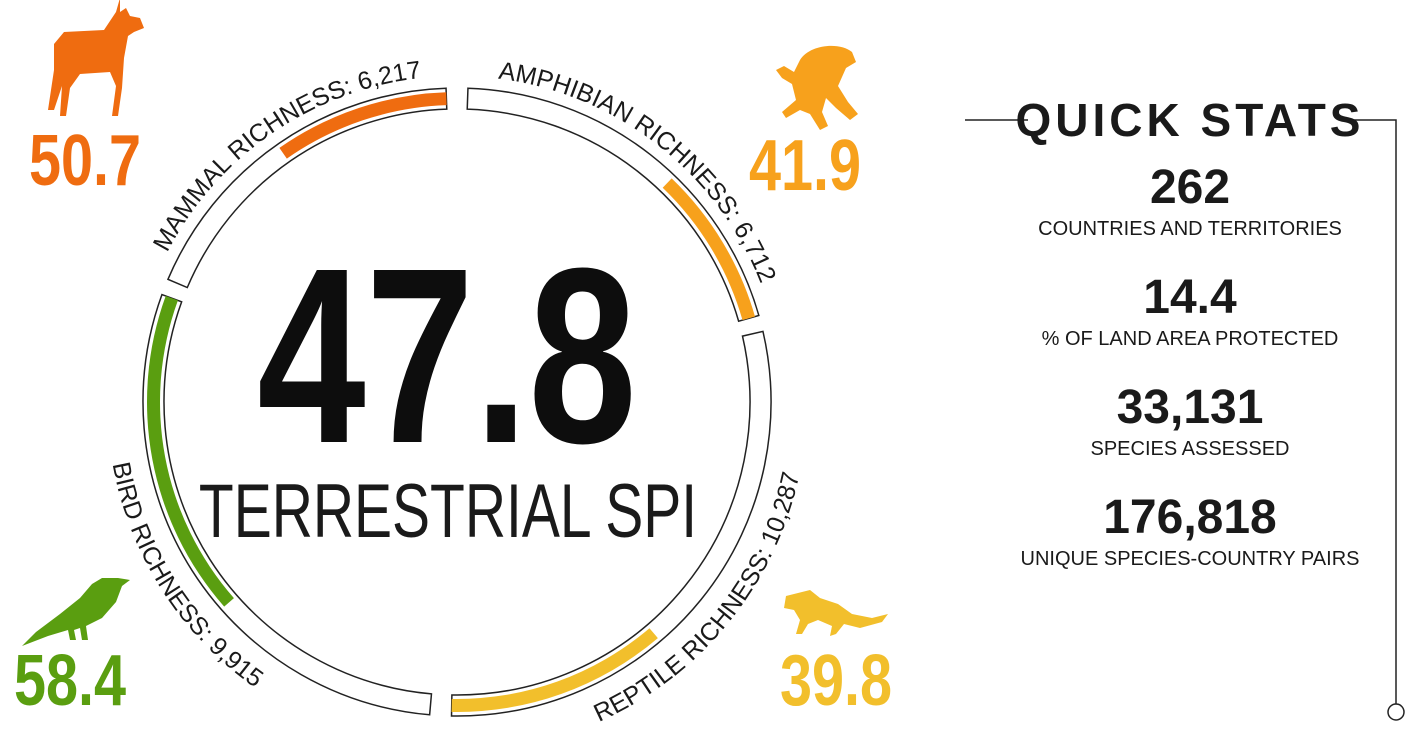 The height and width of the screenshot is (740, 1410). I want to click on stat-value: 176,818, so click(1190, 517).